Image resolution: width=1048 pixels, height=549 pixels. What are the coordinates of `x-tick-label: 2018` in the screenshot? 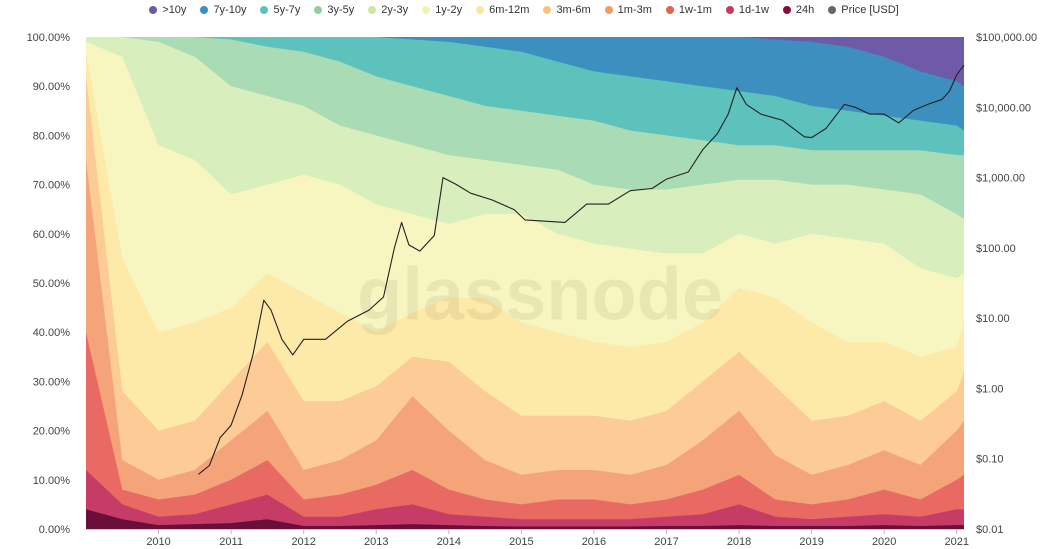 It's located at (739, 542).